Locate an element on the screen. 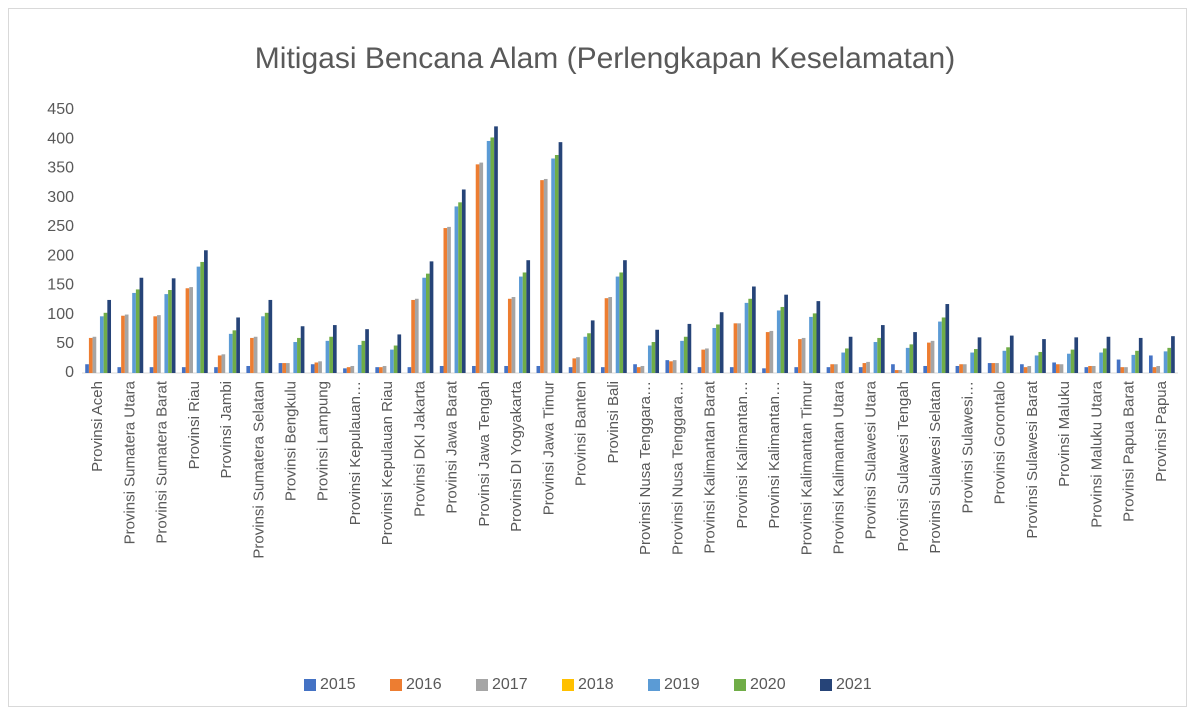 This screenshot has height=715, width=1195. x-tick-label: Provinsi Kalimantan Timur is located at coordinates (806, 468).